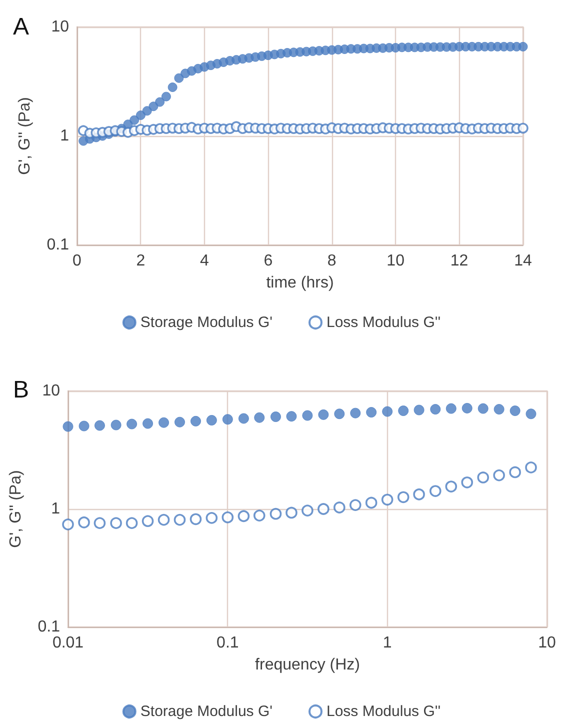 This screenshot has height=726, width=563. What do you see at coordinates (331, 261) in the screenshot?
I see `x-tick-label: 8` at bounding box center [331, 261].